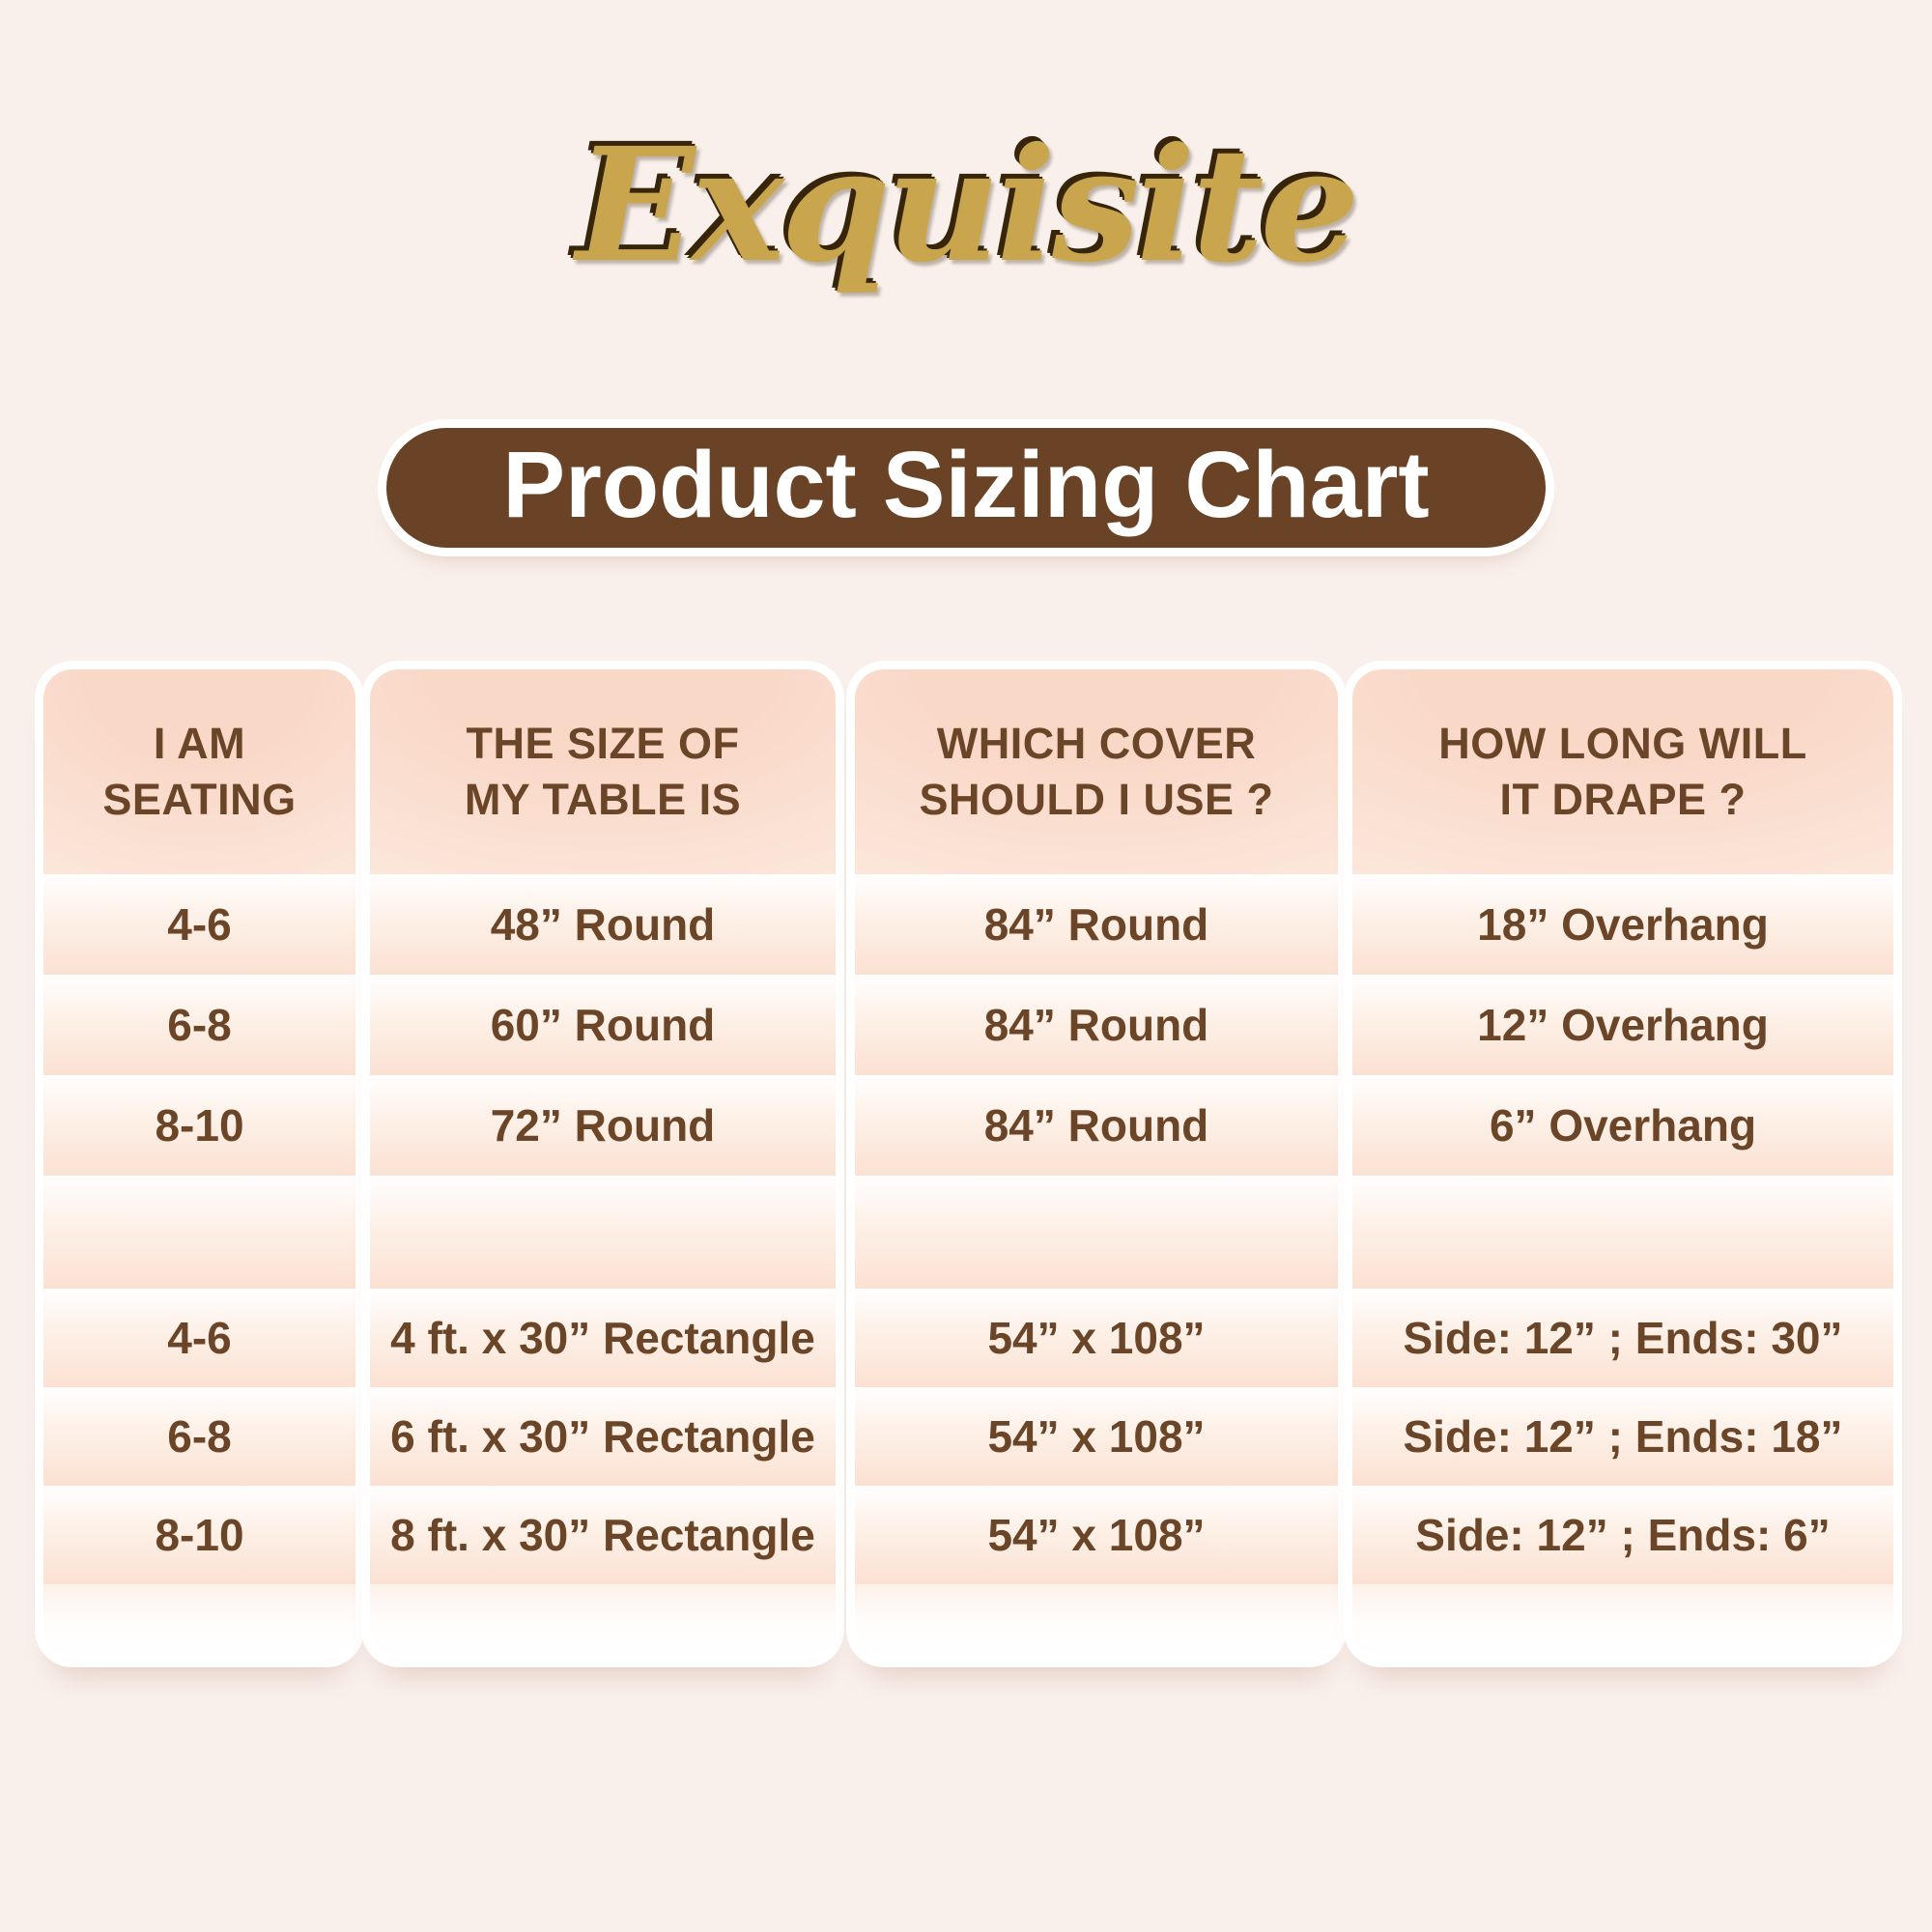  I want to click on table-cell: 12” Overhang, so click(1622, 1025).